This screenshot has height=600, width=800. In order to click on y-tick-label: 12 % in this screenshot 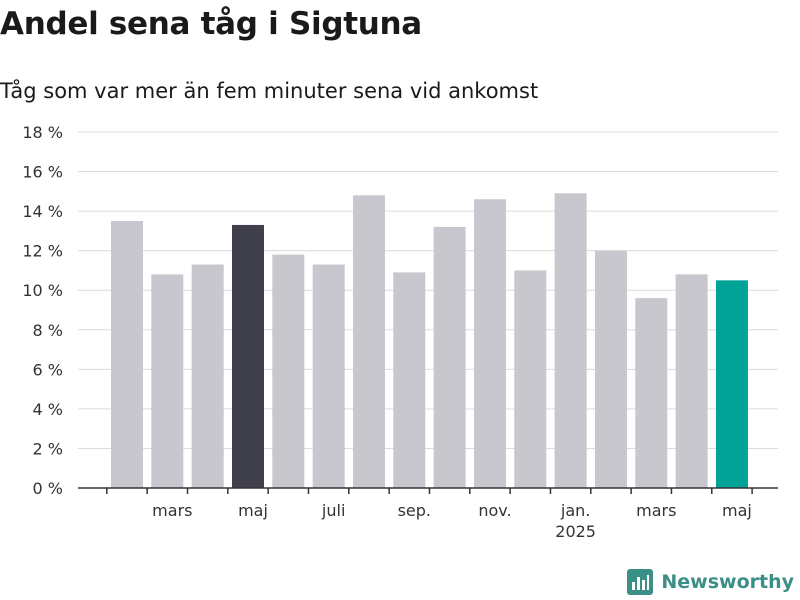, I will do `click(42, 251)`.